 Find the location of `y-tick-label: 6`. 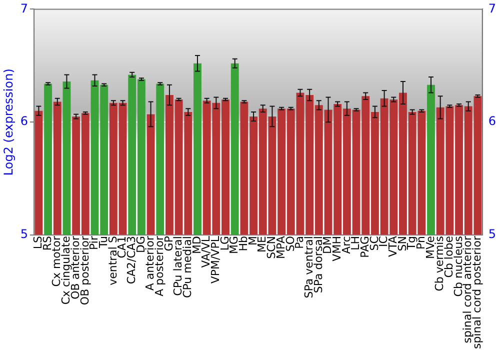

y-tick-label: 6 is located at coordinates (24, 121).